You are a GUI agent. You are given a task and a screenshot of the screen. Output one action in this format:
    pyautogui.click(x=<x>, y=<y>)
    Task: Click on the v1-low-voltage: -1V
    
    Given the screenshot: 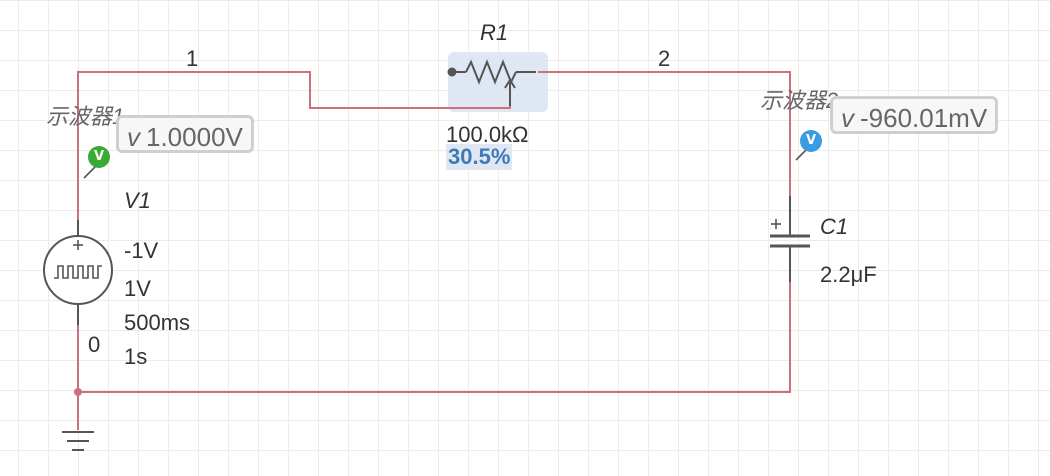 What is the action you would take?
    pyautogui.click(x=141, y=250)
    